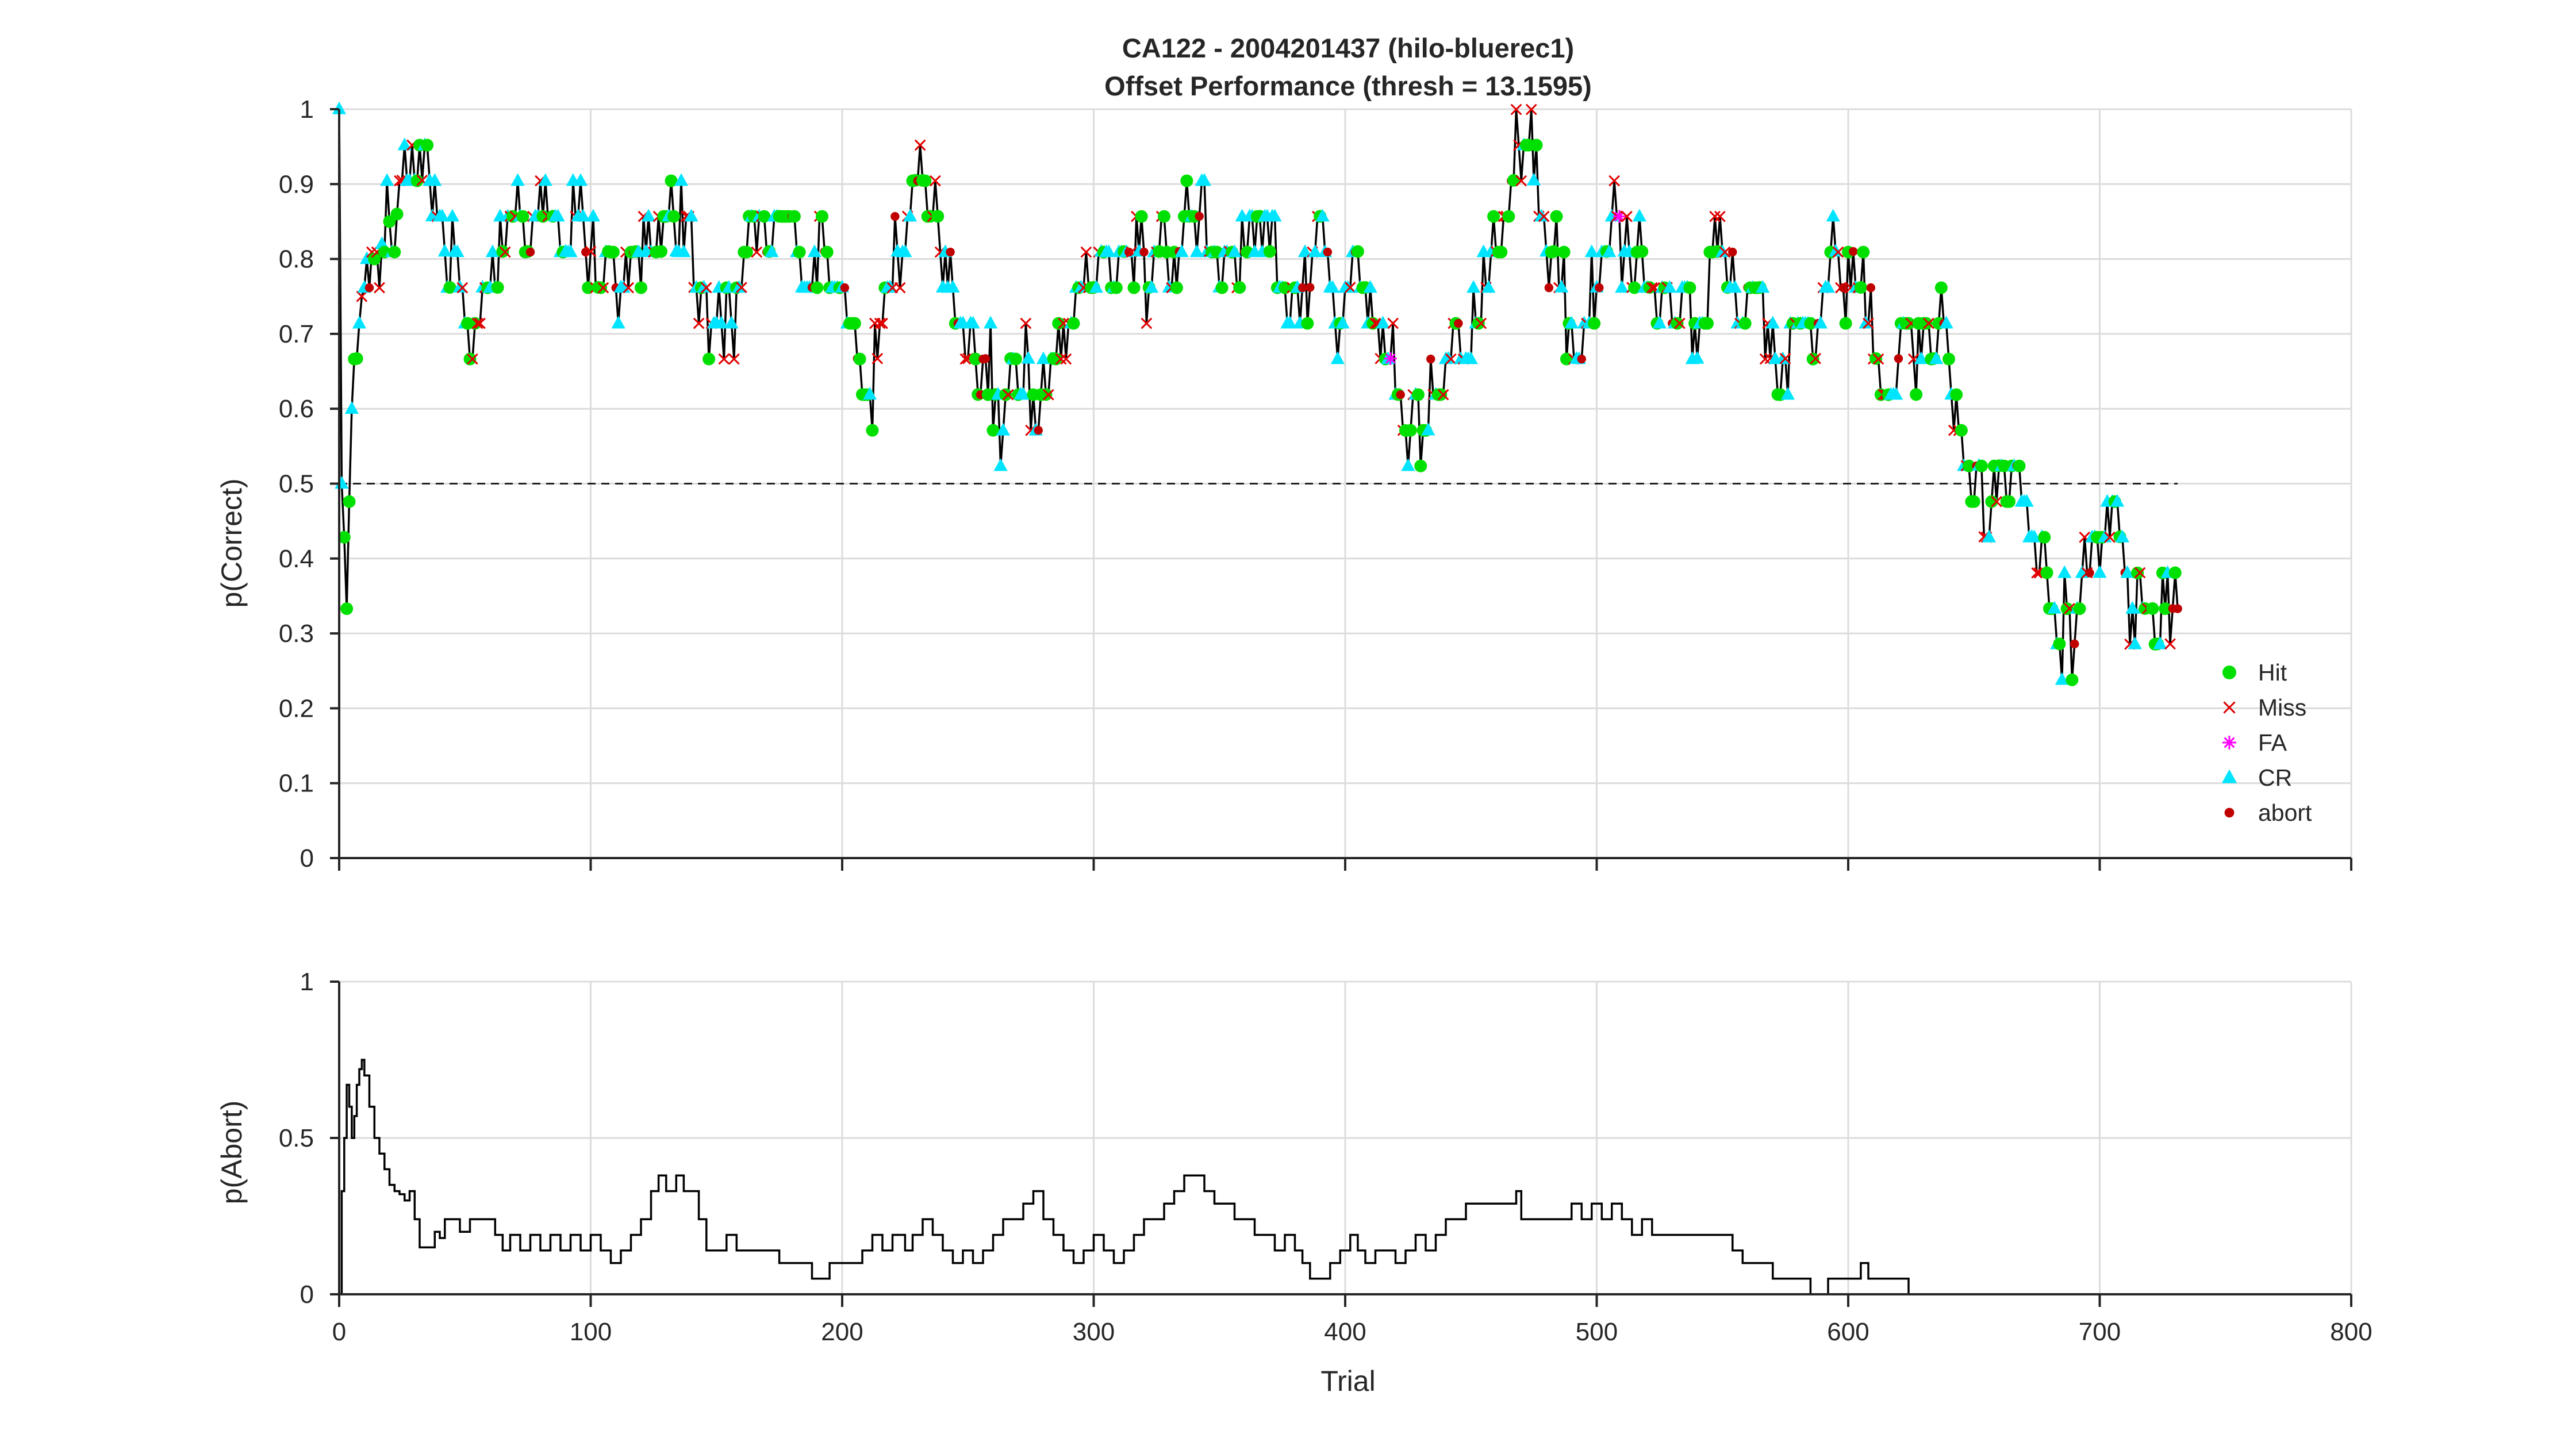  Describe the element at coordinates (309, 1138) in the screenshot. I see `abort-y-ticks: 00.51` at that location.